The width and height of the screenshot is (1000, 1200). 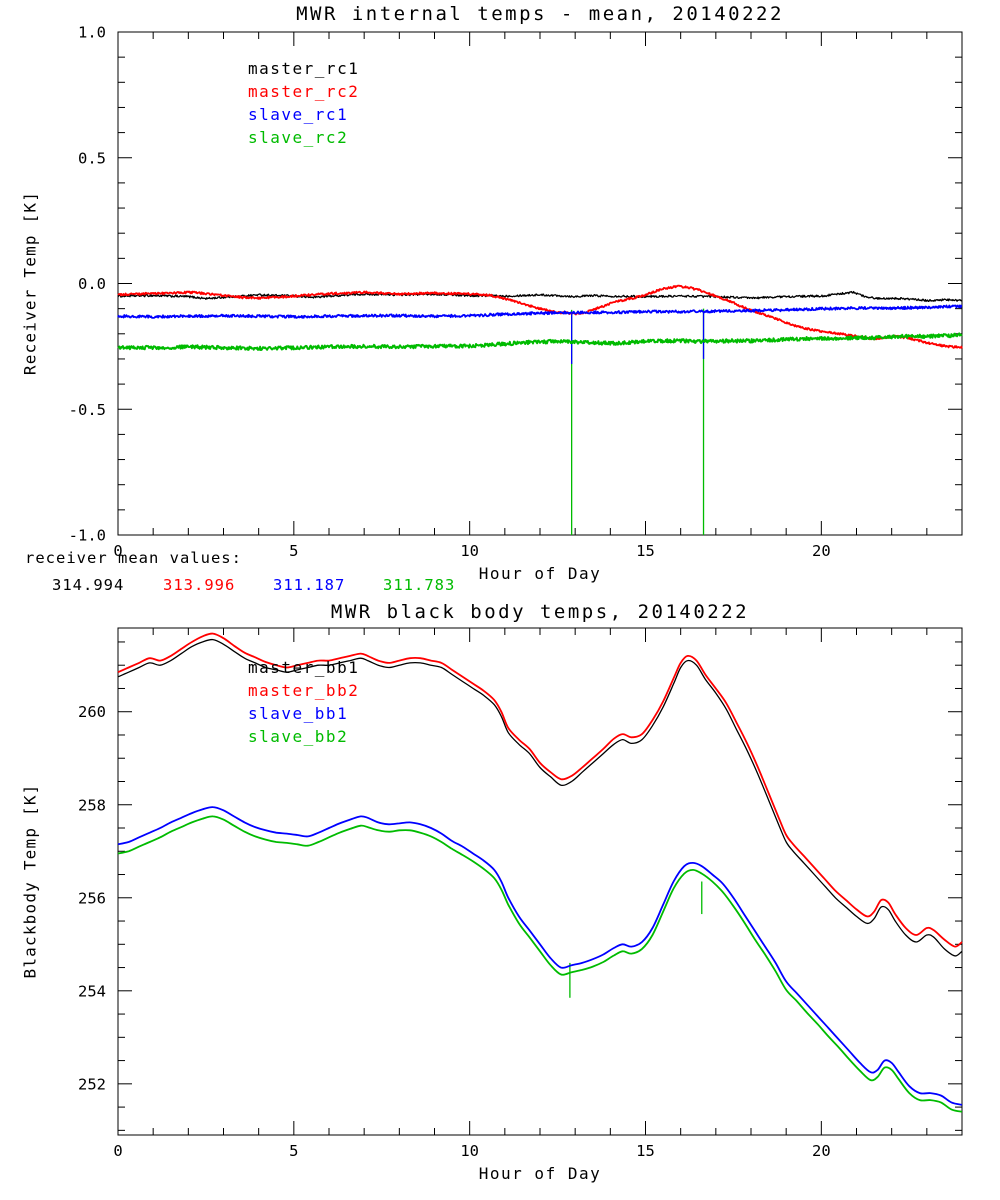 What do you see at coordinates (304, 667) in the screenshot?
I see `legend-item-master-bb1: master_bb1` at bounding box center [304, 667].